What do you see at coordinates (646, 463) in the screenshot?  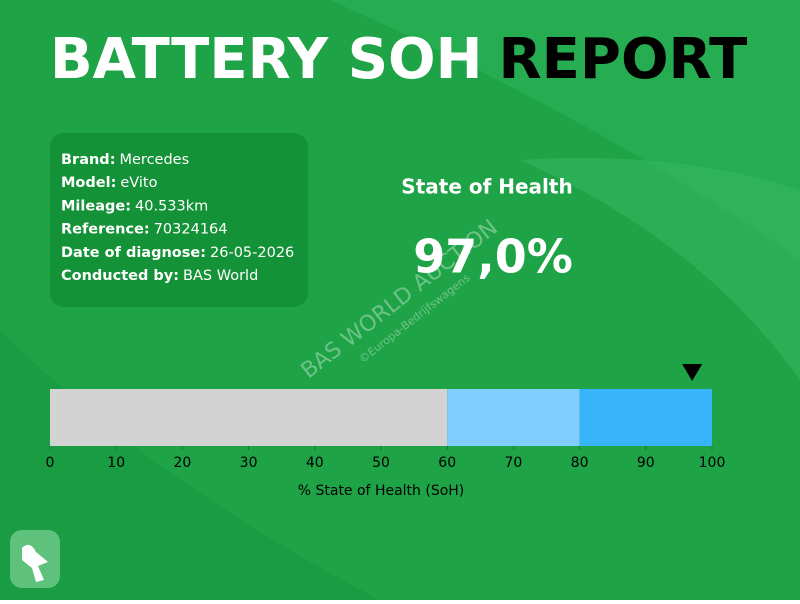 I see `x-tick-label: 90` at bounding box center [646, 463].